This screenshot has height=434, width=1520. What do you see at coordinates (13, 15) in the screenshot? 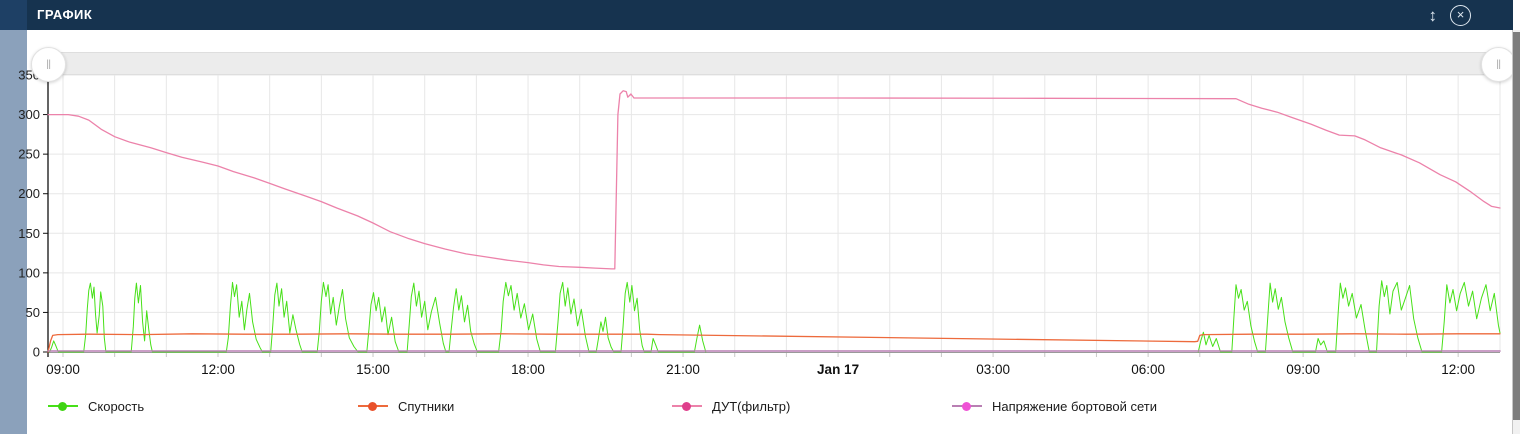
I see `header-accent` at bounding box center [13, 15].